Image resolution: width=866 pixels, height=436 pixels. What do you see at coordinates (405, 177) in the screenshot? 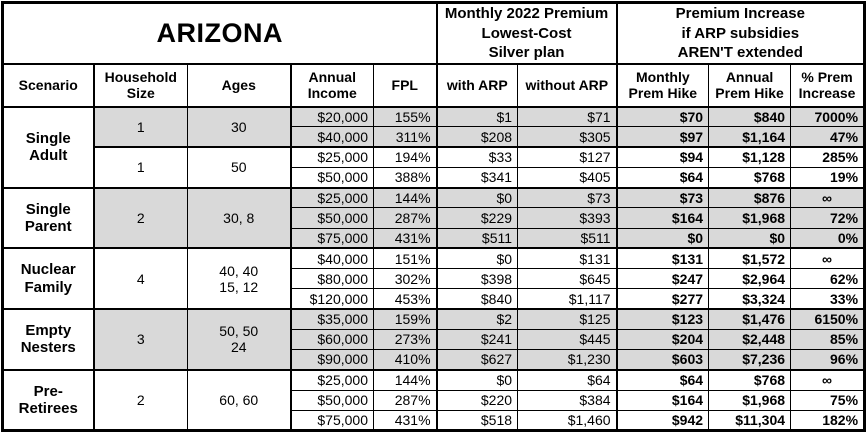
I see `fpl-cell: 388%` at bounding box center [405, 177].